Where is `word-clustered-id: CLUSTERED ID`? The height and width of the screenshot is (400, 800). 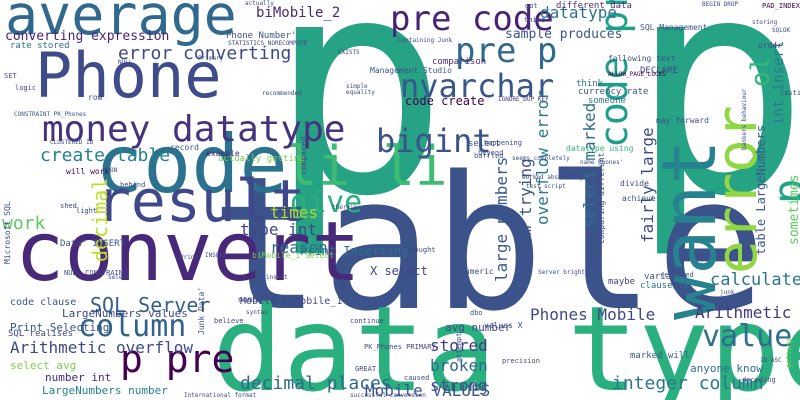
word-clustered-id: CLUSTERED ID is located at coordinates (72, 142).